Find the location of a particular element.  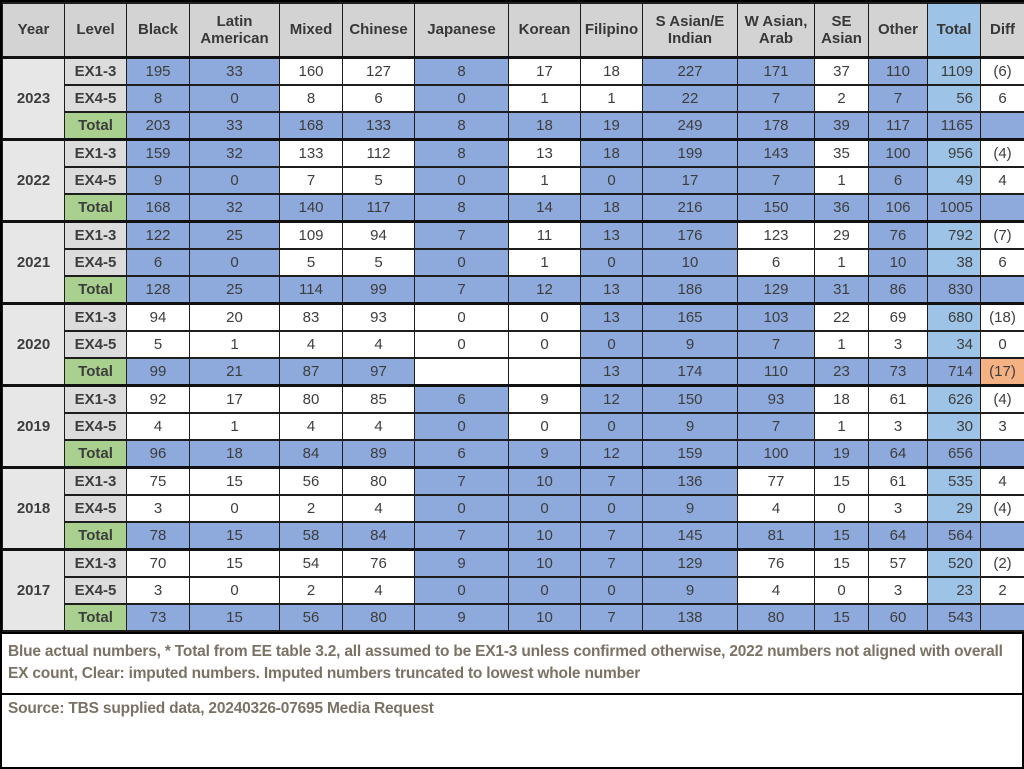

cell-2021-total-other: 86 is located at coordinates (898, 290).